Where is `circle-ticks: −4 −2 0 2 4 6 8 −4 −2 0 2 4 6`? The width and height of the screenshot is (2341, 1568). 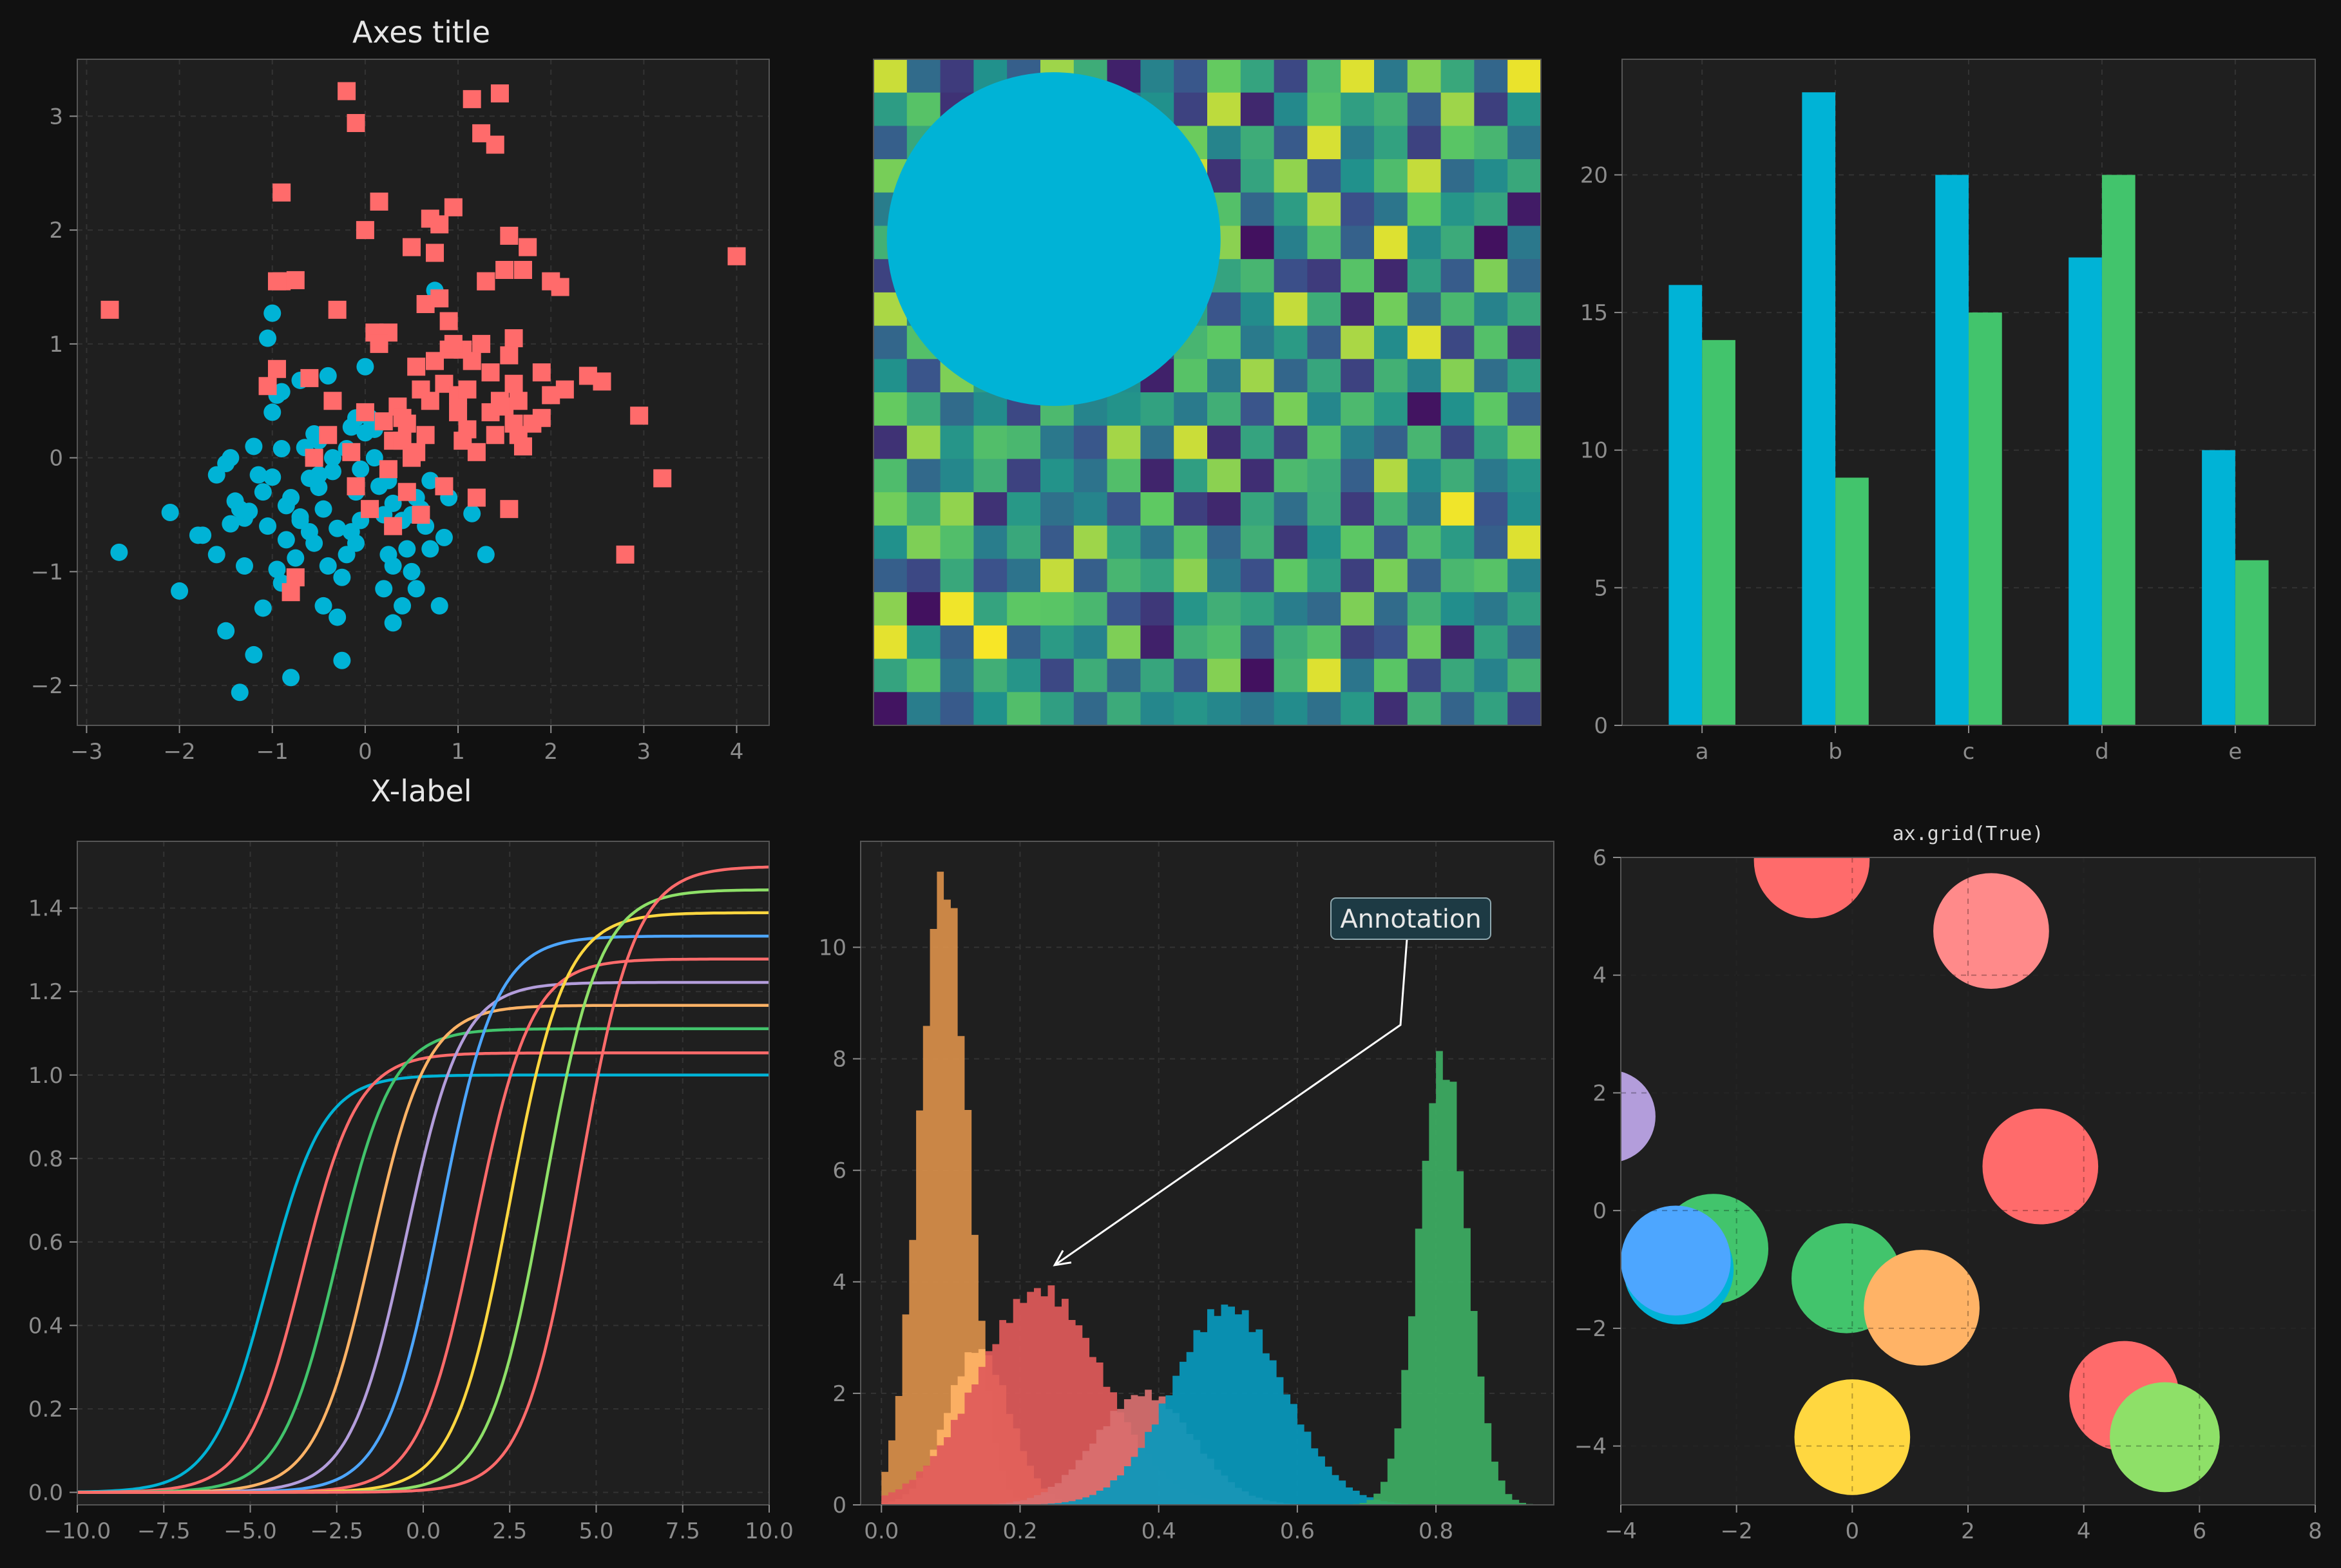
circle-ticks: −4 −2 0 2 4 6 8 −4 −2 0 2 4 6 is located at coordinates (1948, 1195).